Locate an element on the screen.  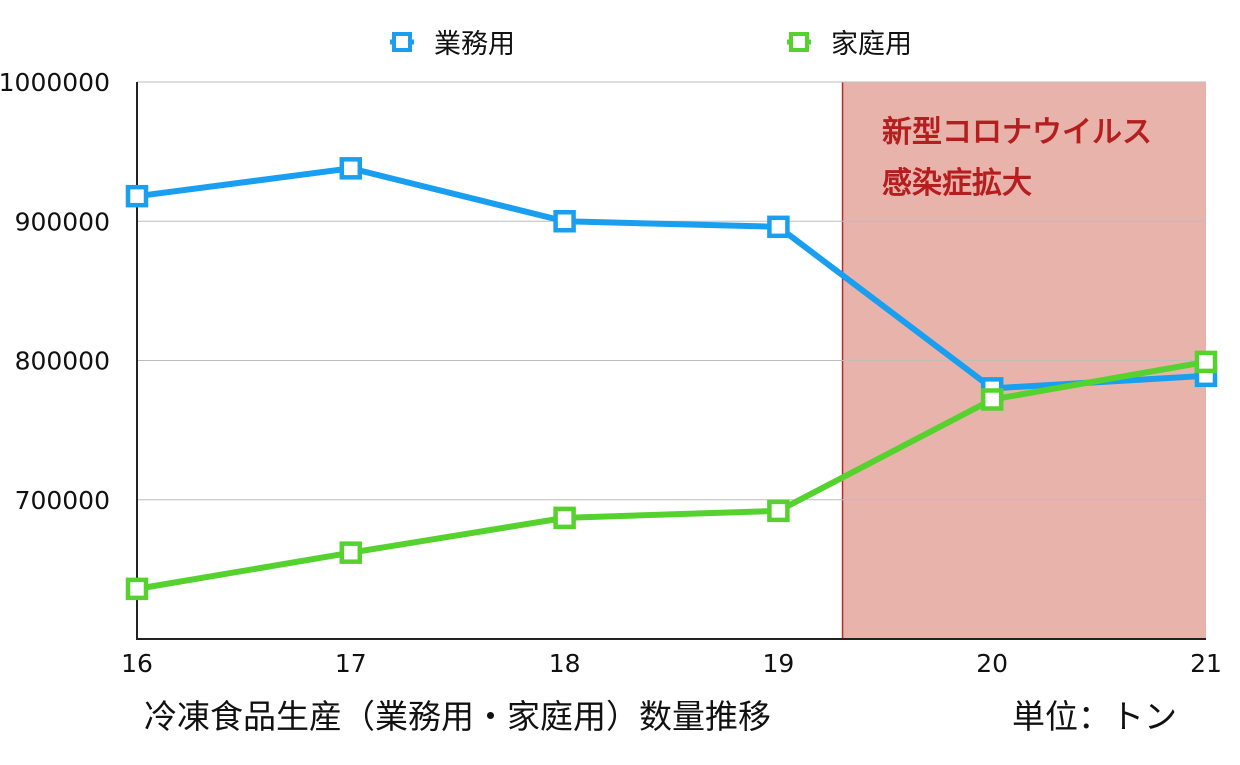
y-tick-label: 1000000 is located at coordinates (55, 82).